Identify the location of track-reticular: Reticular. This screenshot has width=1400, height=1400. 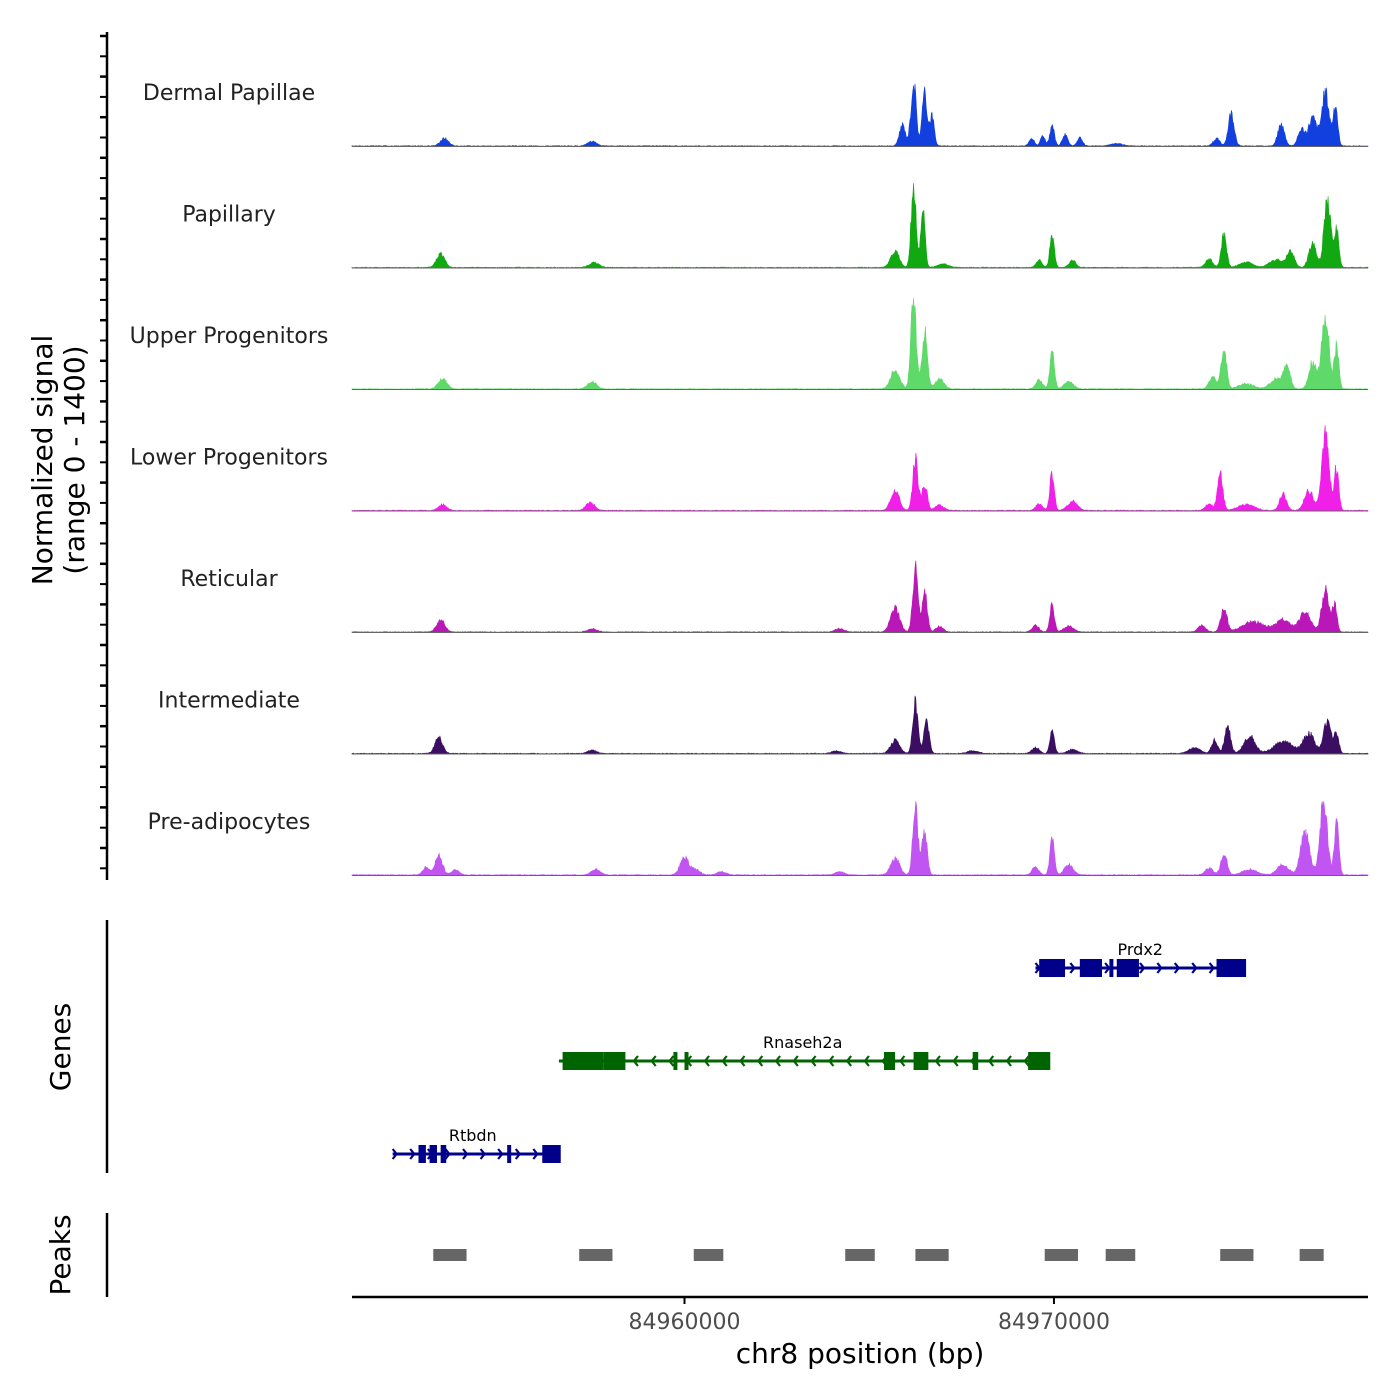
(774, 596).